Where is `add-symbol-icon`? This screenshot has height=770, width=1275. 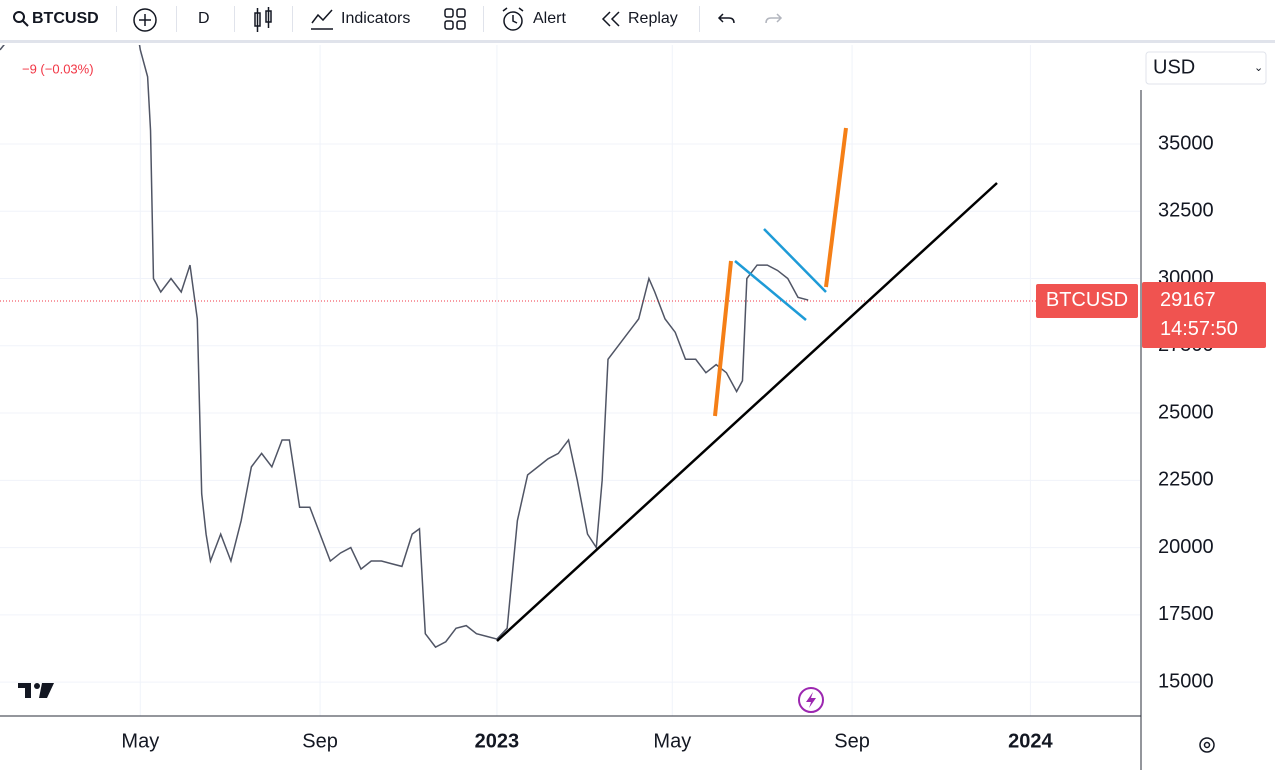 add-symbol-icon is located at coordinates (145, 20).